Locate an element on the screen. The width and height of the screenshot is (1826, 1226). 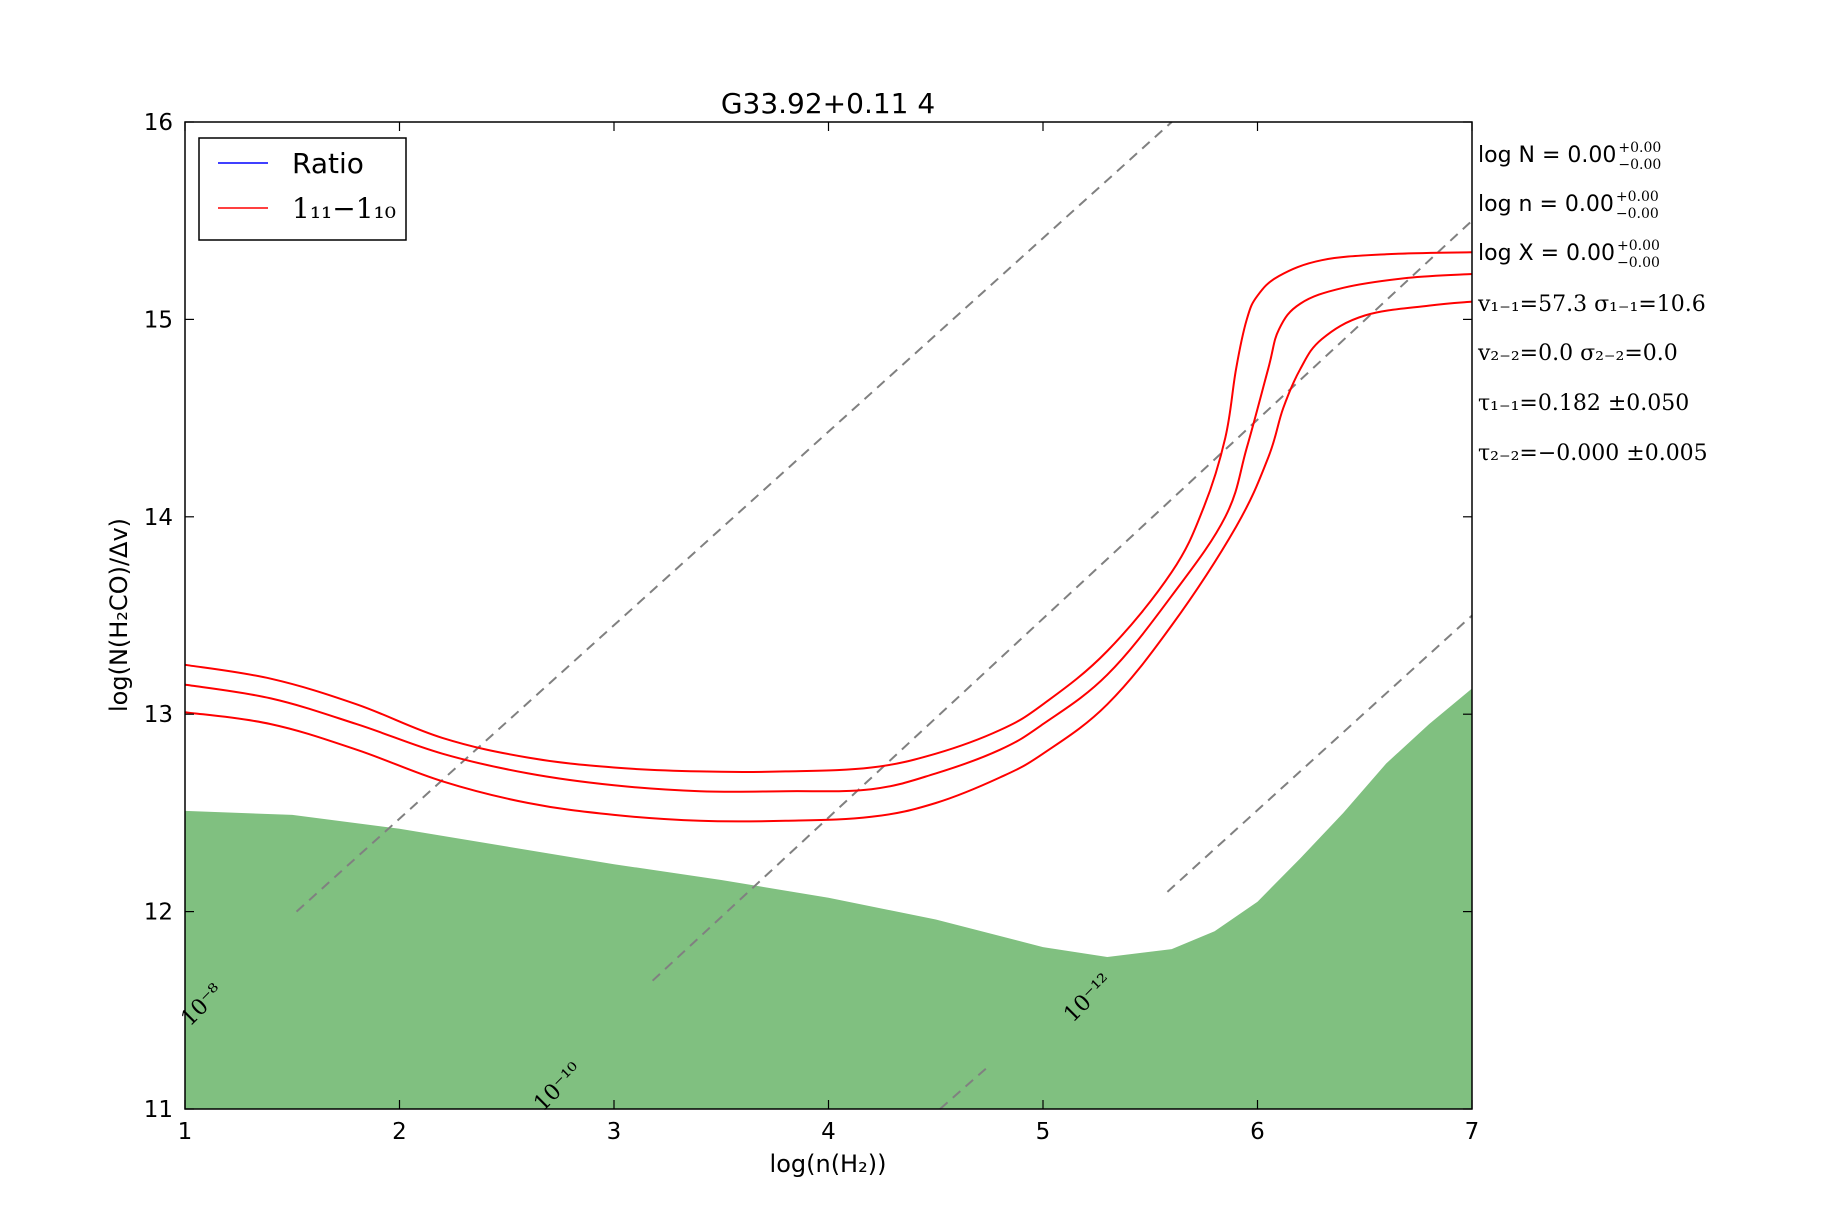
chart-title: G33.92+0.11 4 is located at coordinates (828, 103).